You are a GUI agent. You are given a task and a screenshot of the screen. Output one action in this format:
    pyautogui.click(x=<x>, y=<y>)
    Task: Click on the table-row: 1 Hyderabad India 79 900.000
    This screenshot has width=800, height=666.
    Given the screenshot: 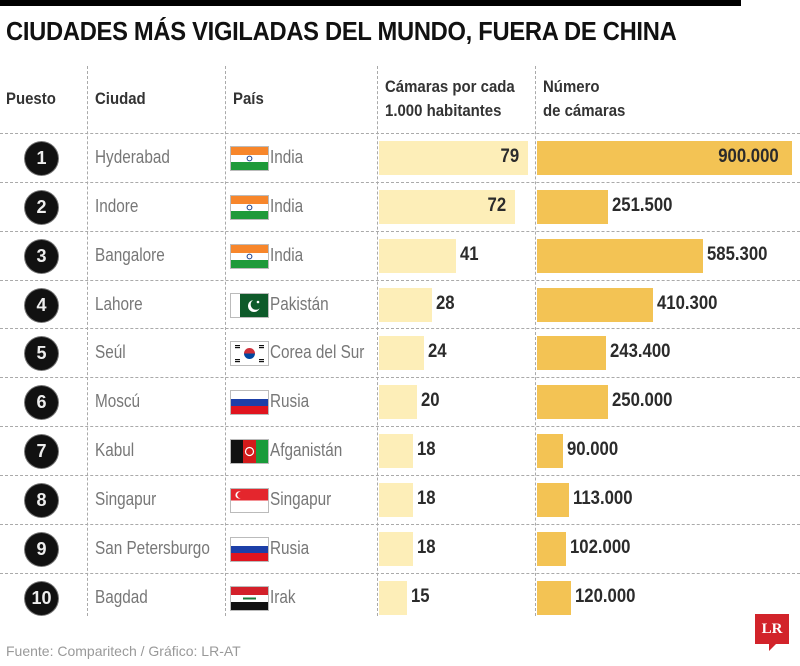 What is the action you would take?
    pyautogui.click(x=400, y=157)
    